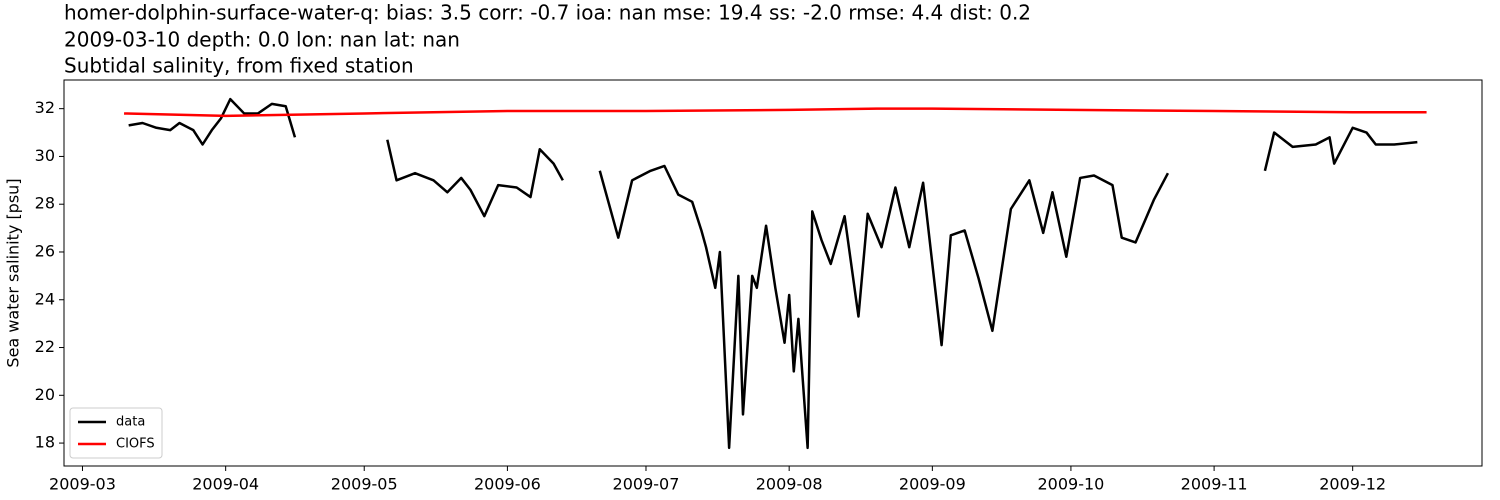  Describe the element at coordinates (135, 444) in the screenshot. I see `legend-label: CIOFS` at that location.